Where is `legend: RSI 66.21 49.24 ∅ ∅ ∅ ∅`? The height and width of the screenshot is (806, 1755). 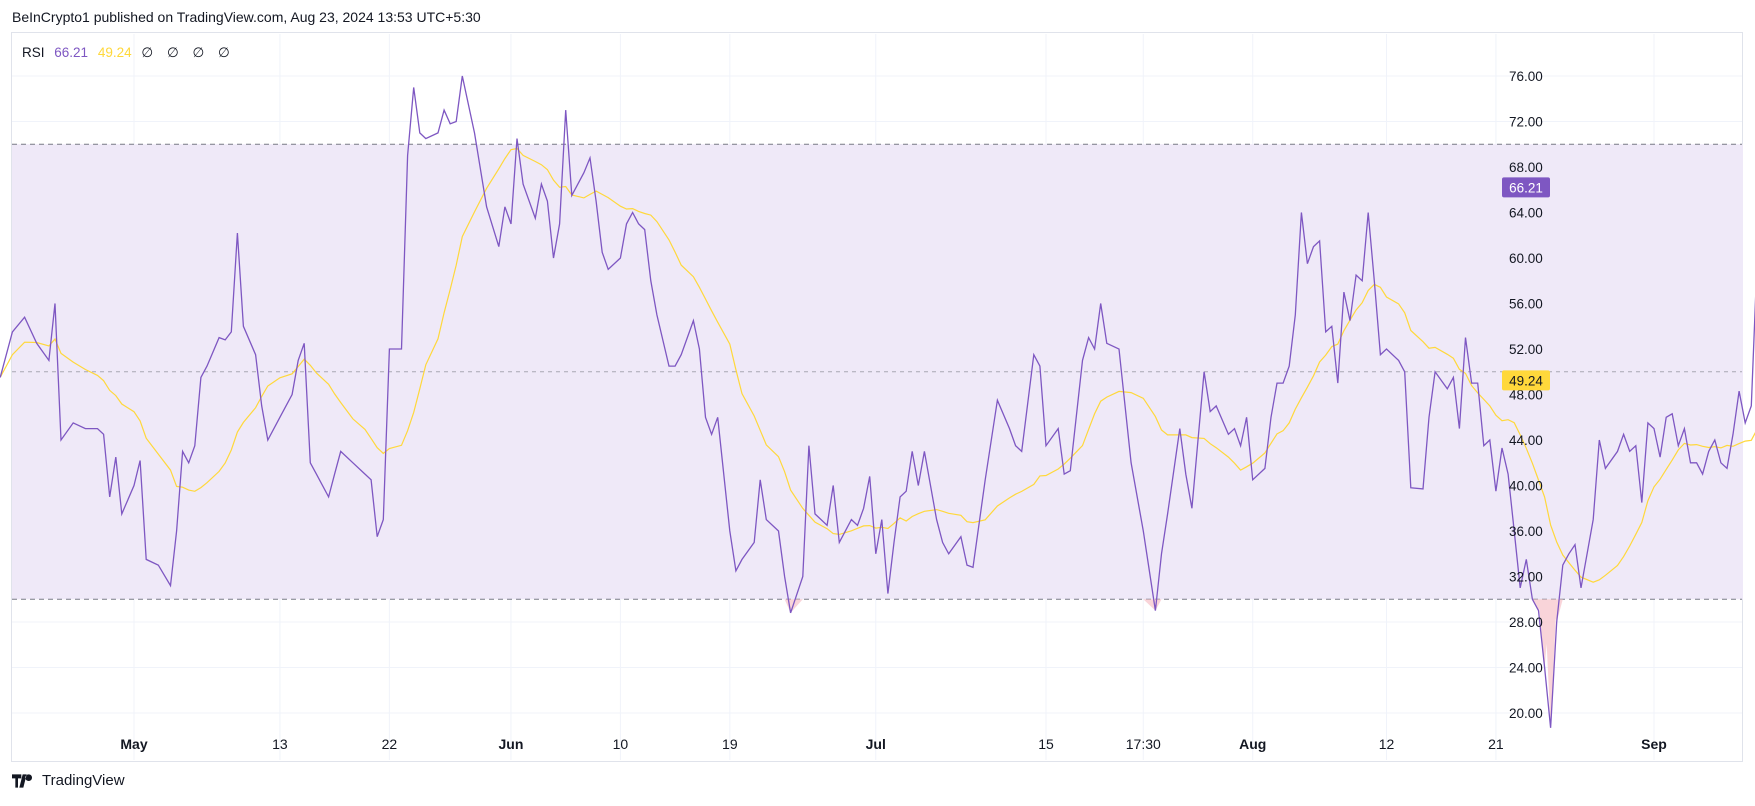 legend: RSI 66.21 49.24 ∅ ∅ ∅ ∅ is located at coordinates (131, 53).